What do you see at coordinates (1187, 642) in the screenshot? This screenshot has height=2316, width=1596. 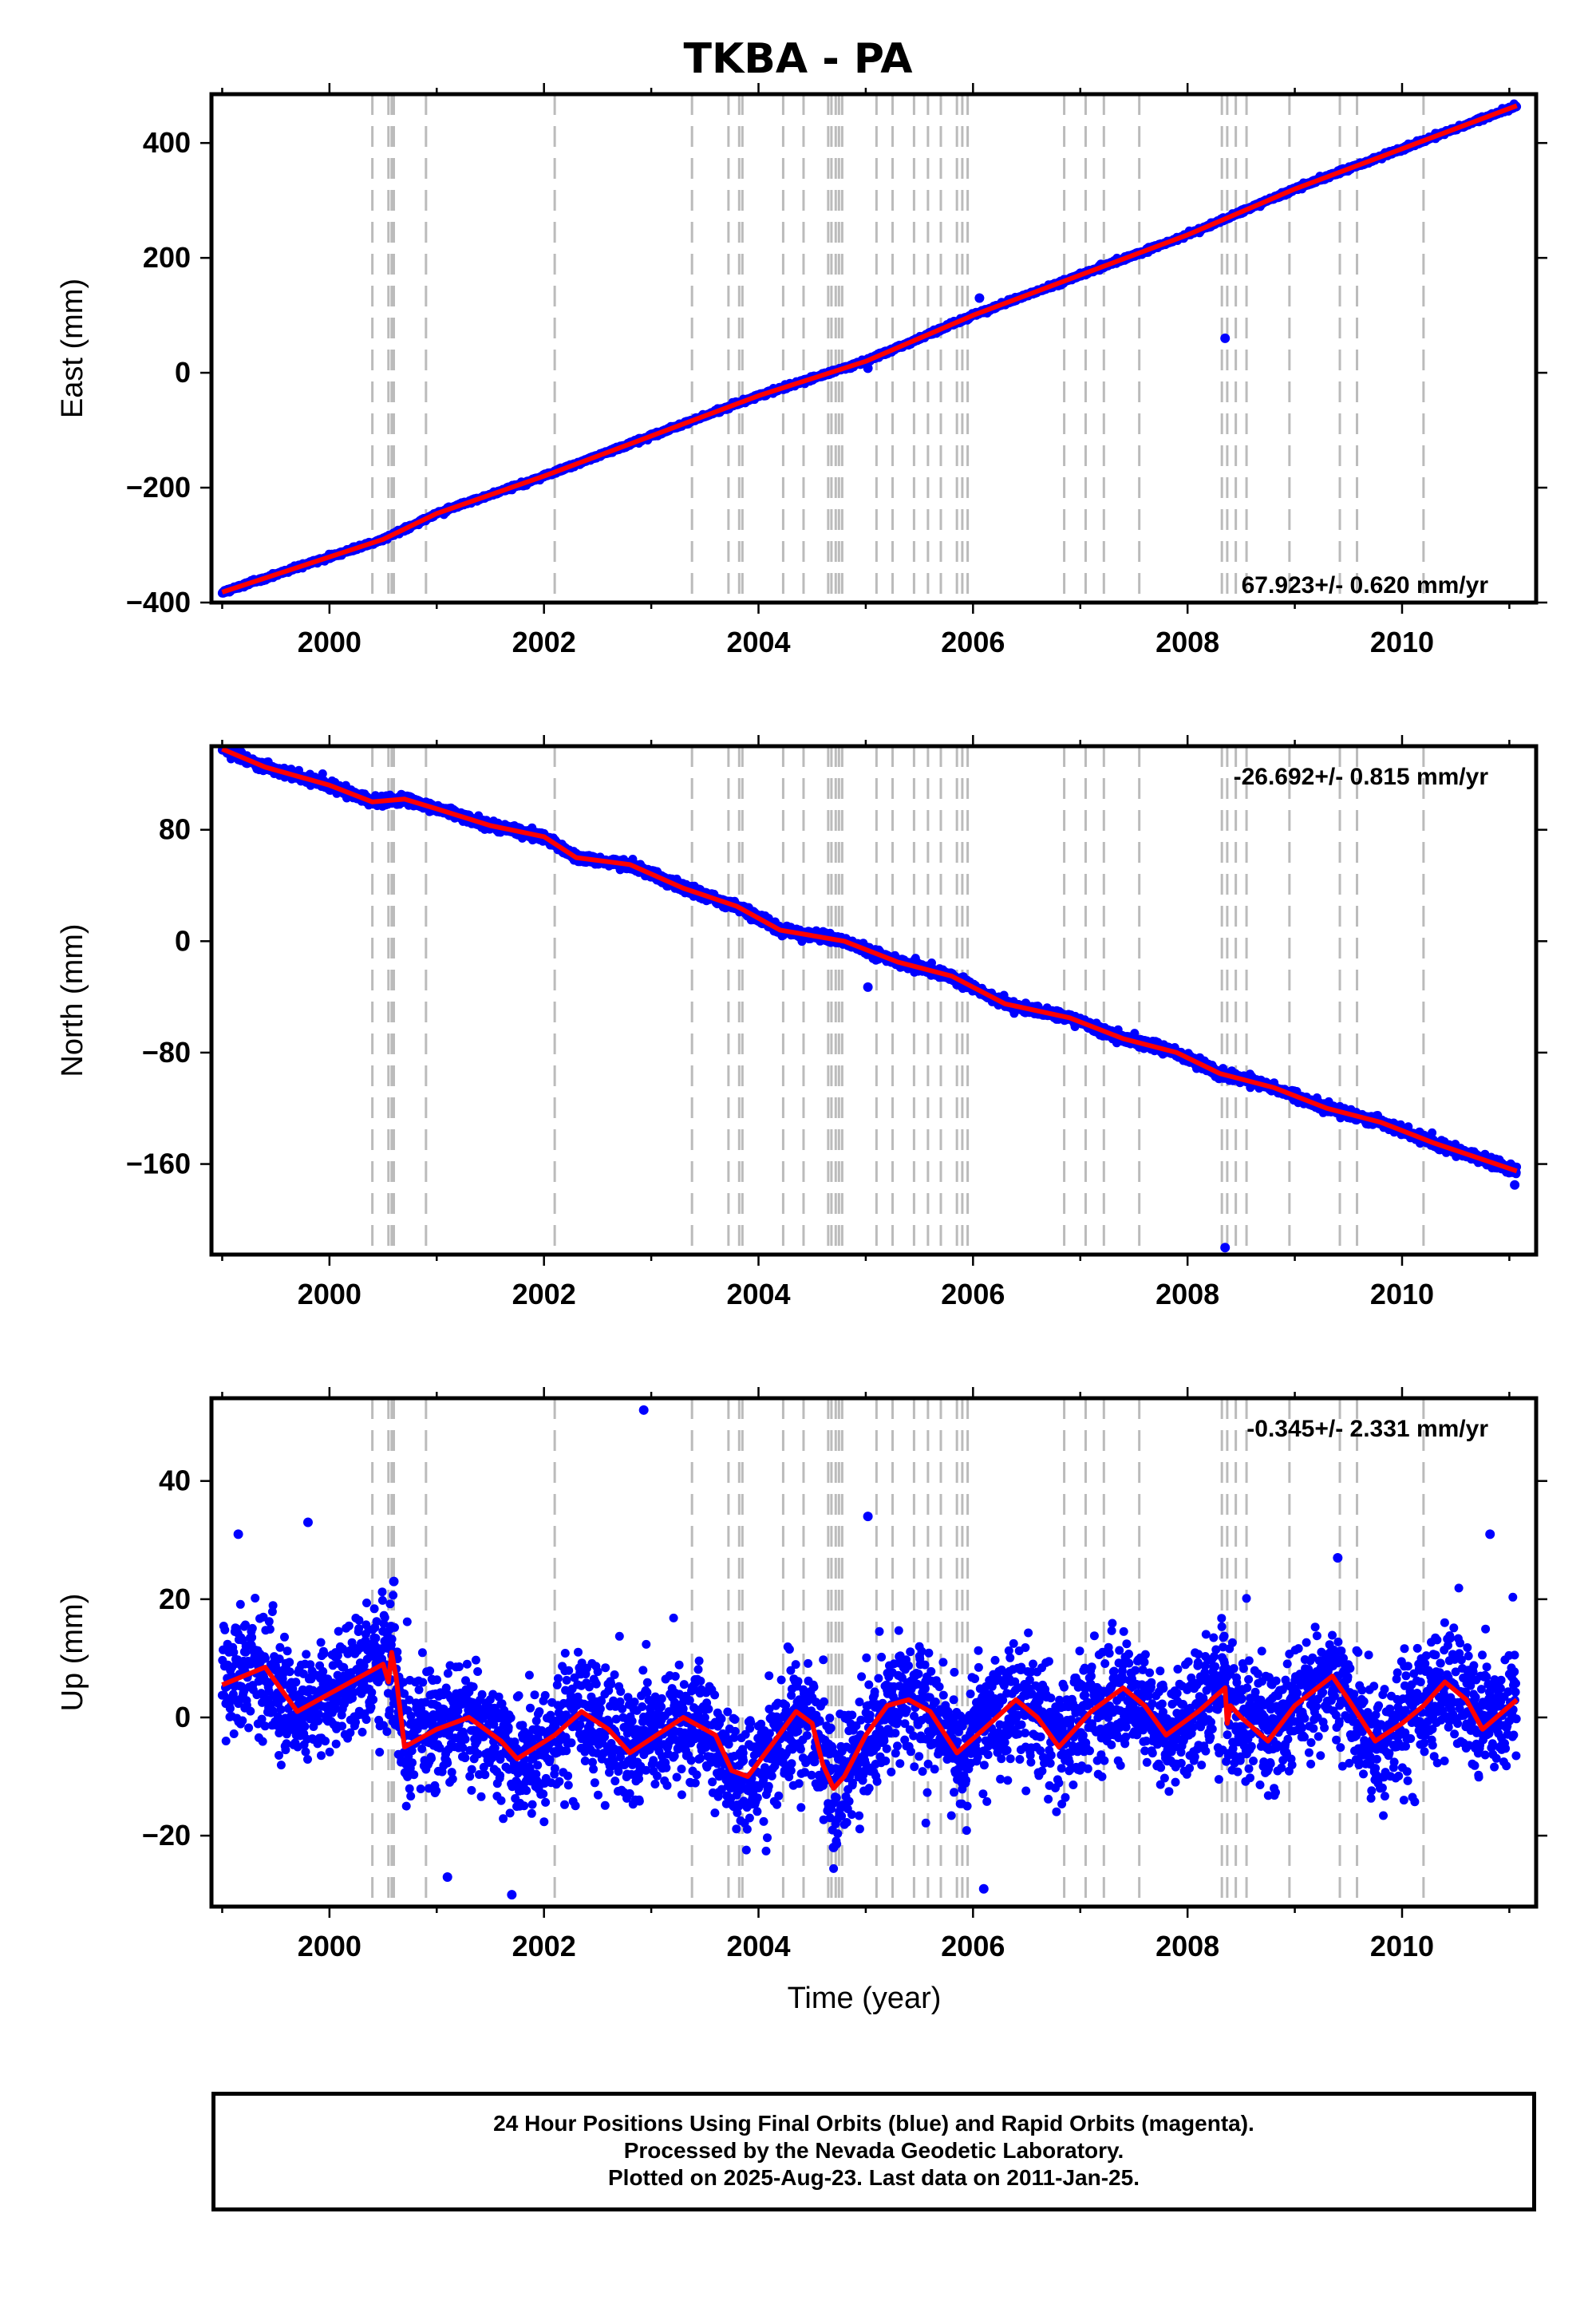 I see `x-tick-label: 2008` at bounding box center [1187, 642].